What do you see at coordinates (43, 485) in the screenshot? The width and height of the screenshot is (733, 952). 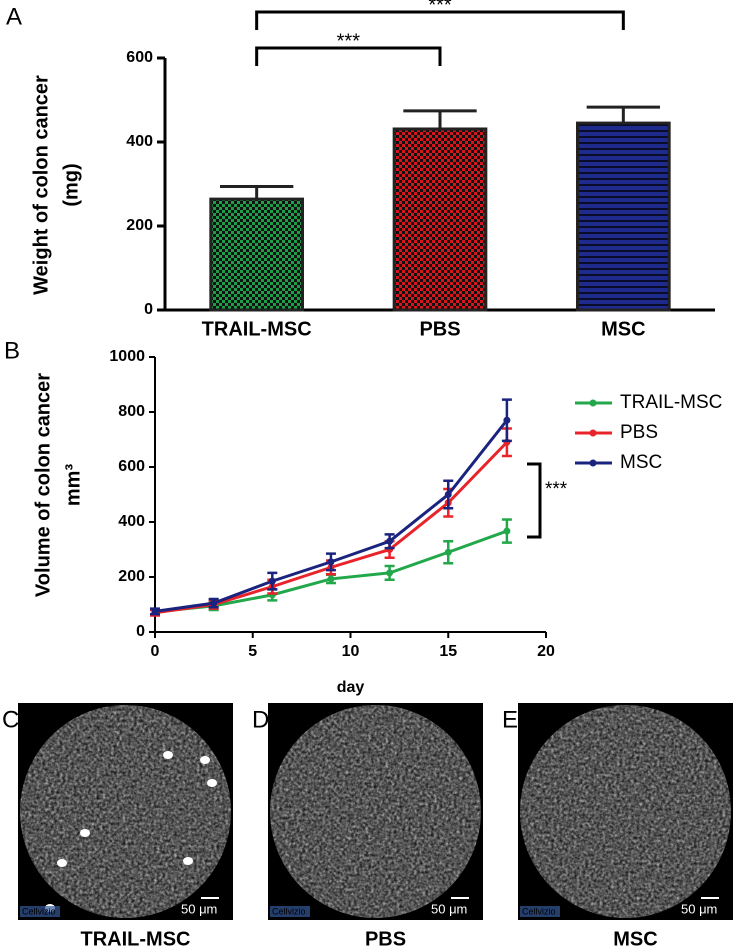 I see `y-axis-label: Volume of colon cancer` at bounding box center [43, 485].